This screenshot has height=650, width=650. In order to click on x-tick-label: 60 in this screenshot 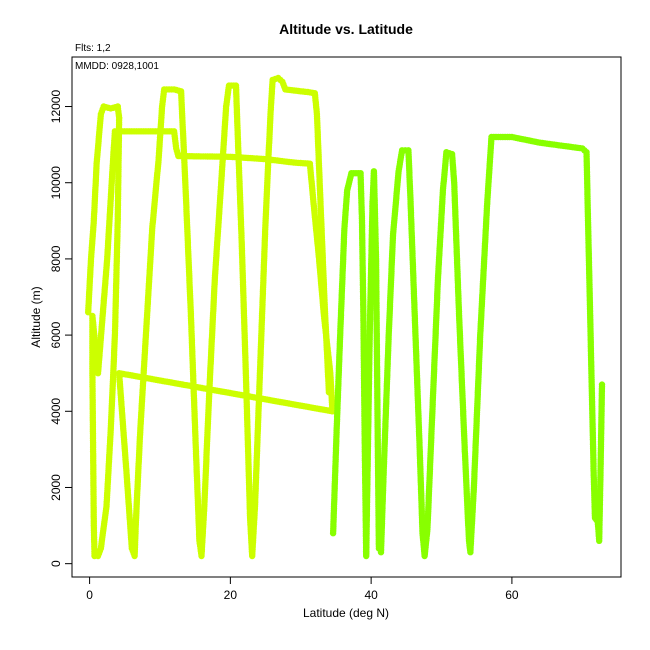, I will do `click(512, 595)`.